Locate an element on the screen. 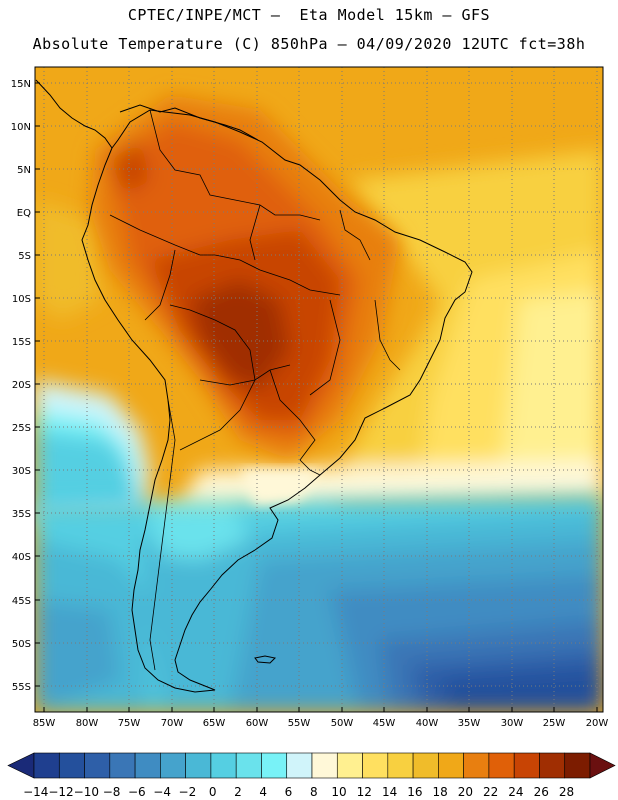 The image size is (618, 800). lat-label: 20S is located at coordinates (21, 385).